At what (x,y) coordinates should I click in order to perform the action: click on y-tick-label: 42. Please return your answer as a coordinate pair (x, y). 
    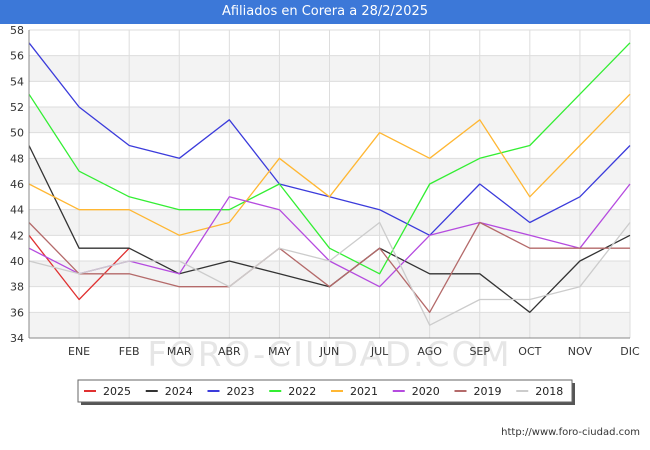
    Looking at the image, I should click on (17, 235).